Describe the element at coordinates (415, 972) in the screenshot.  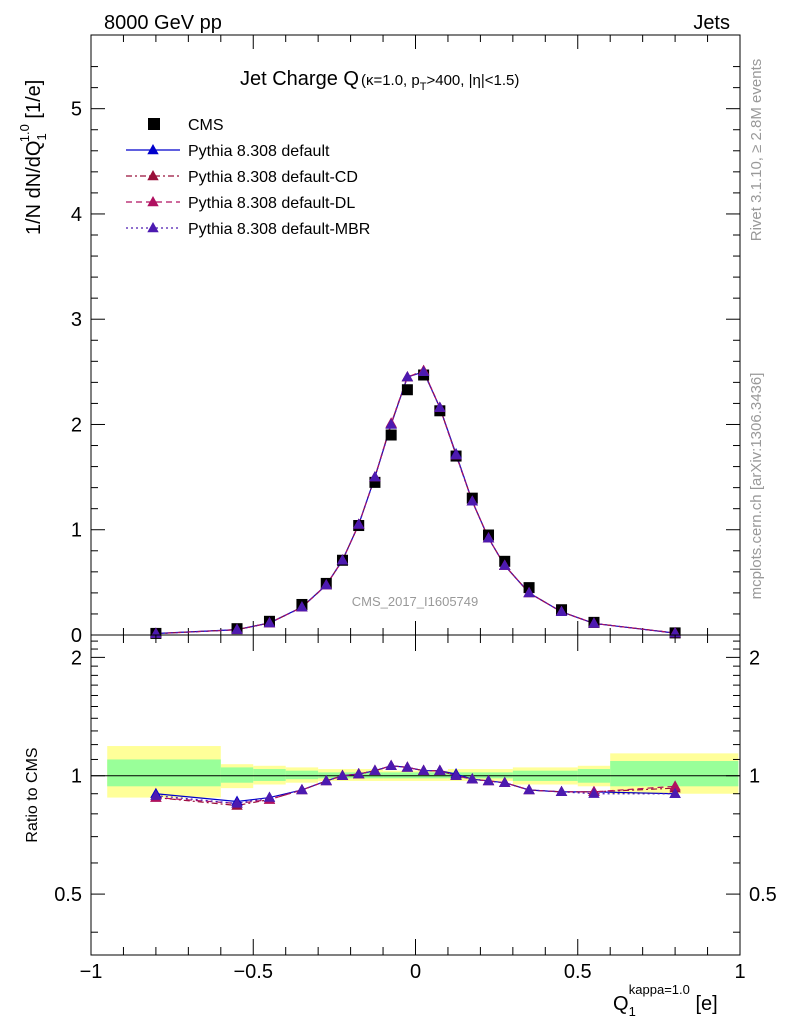
I see `x-tick-label: 0` at that location.